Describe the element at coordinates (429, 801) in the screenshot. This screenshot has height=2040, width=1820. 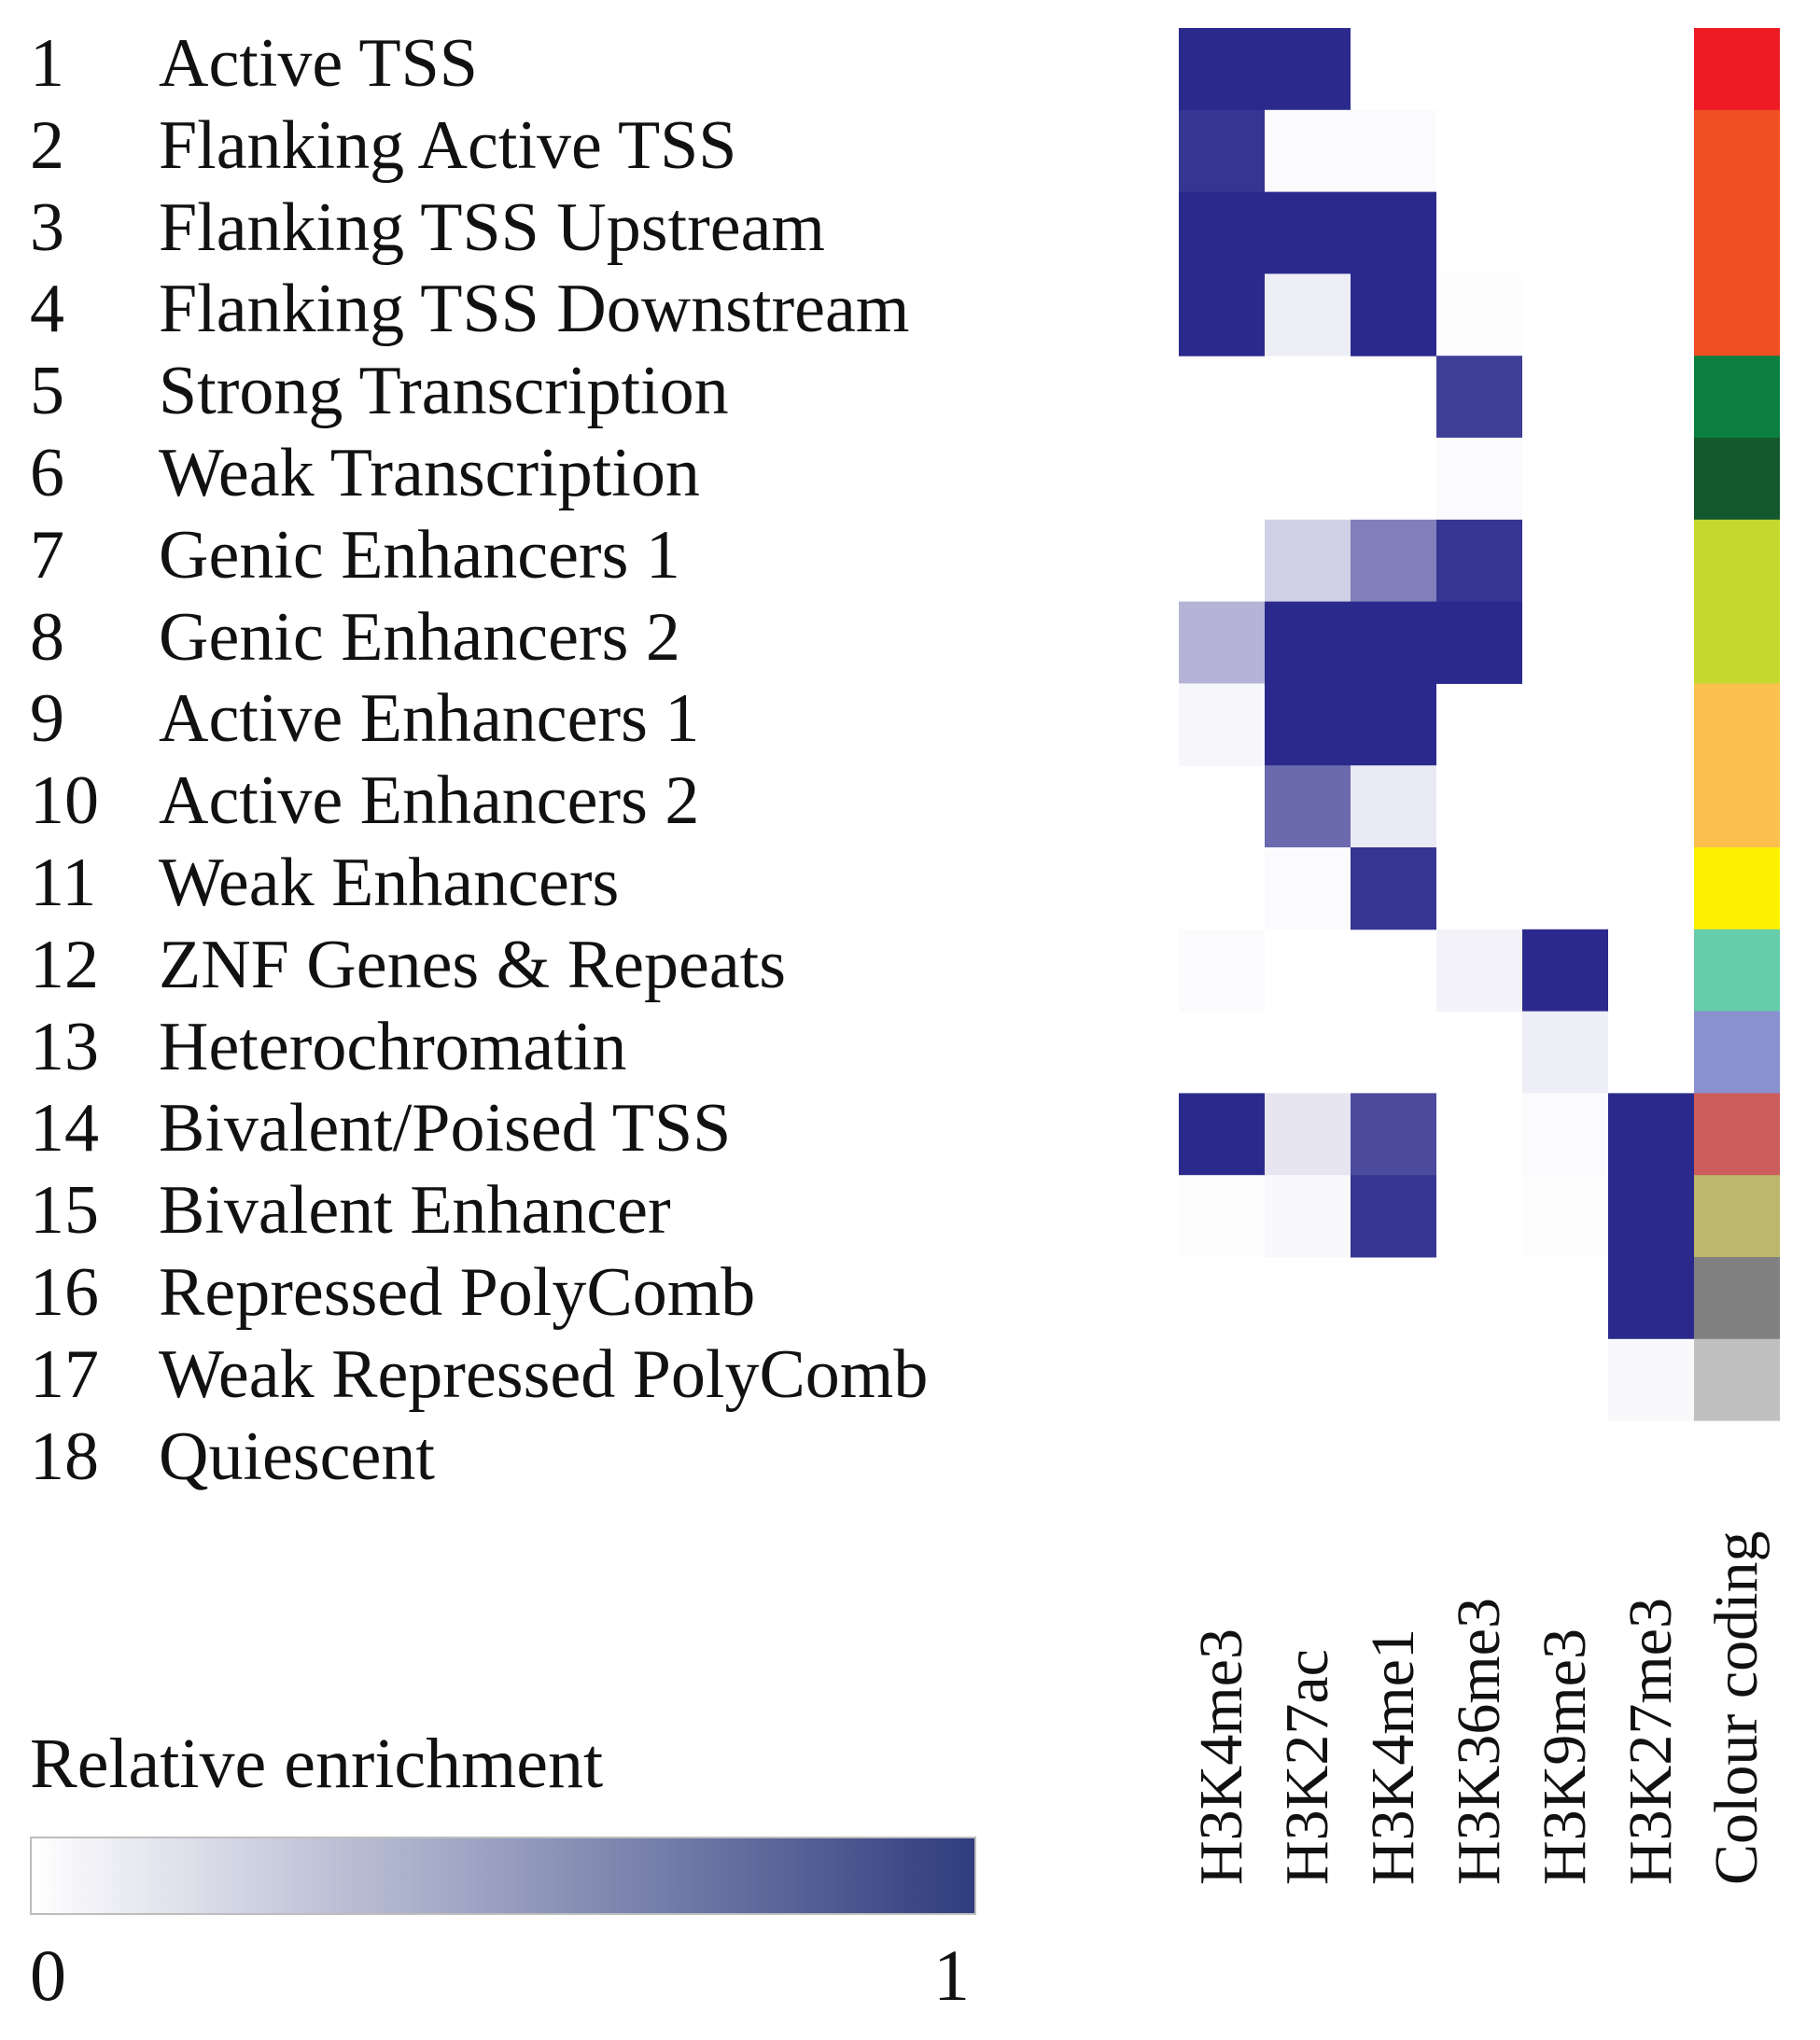
I see `state-name: Active Enhancers 2` at that location.